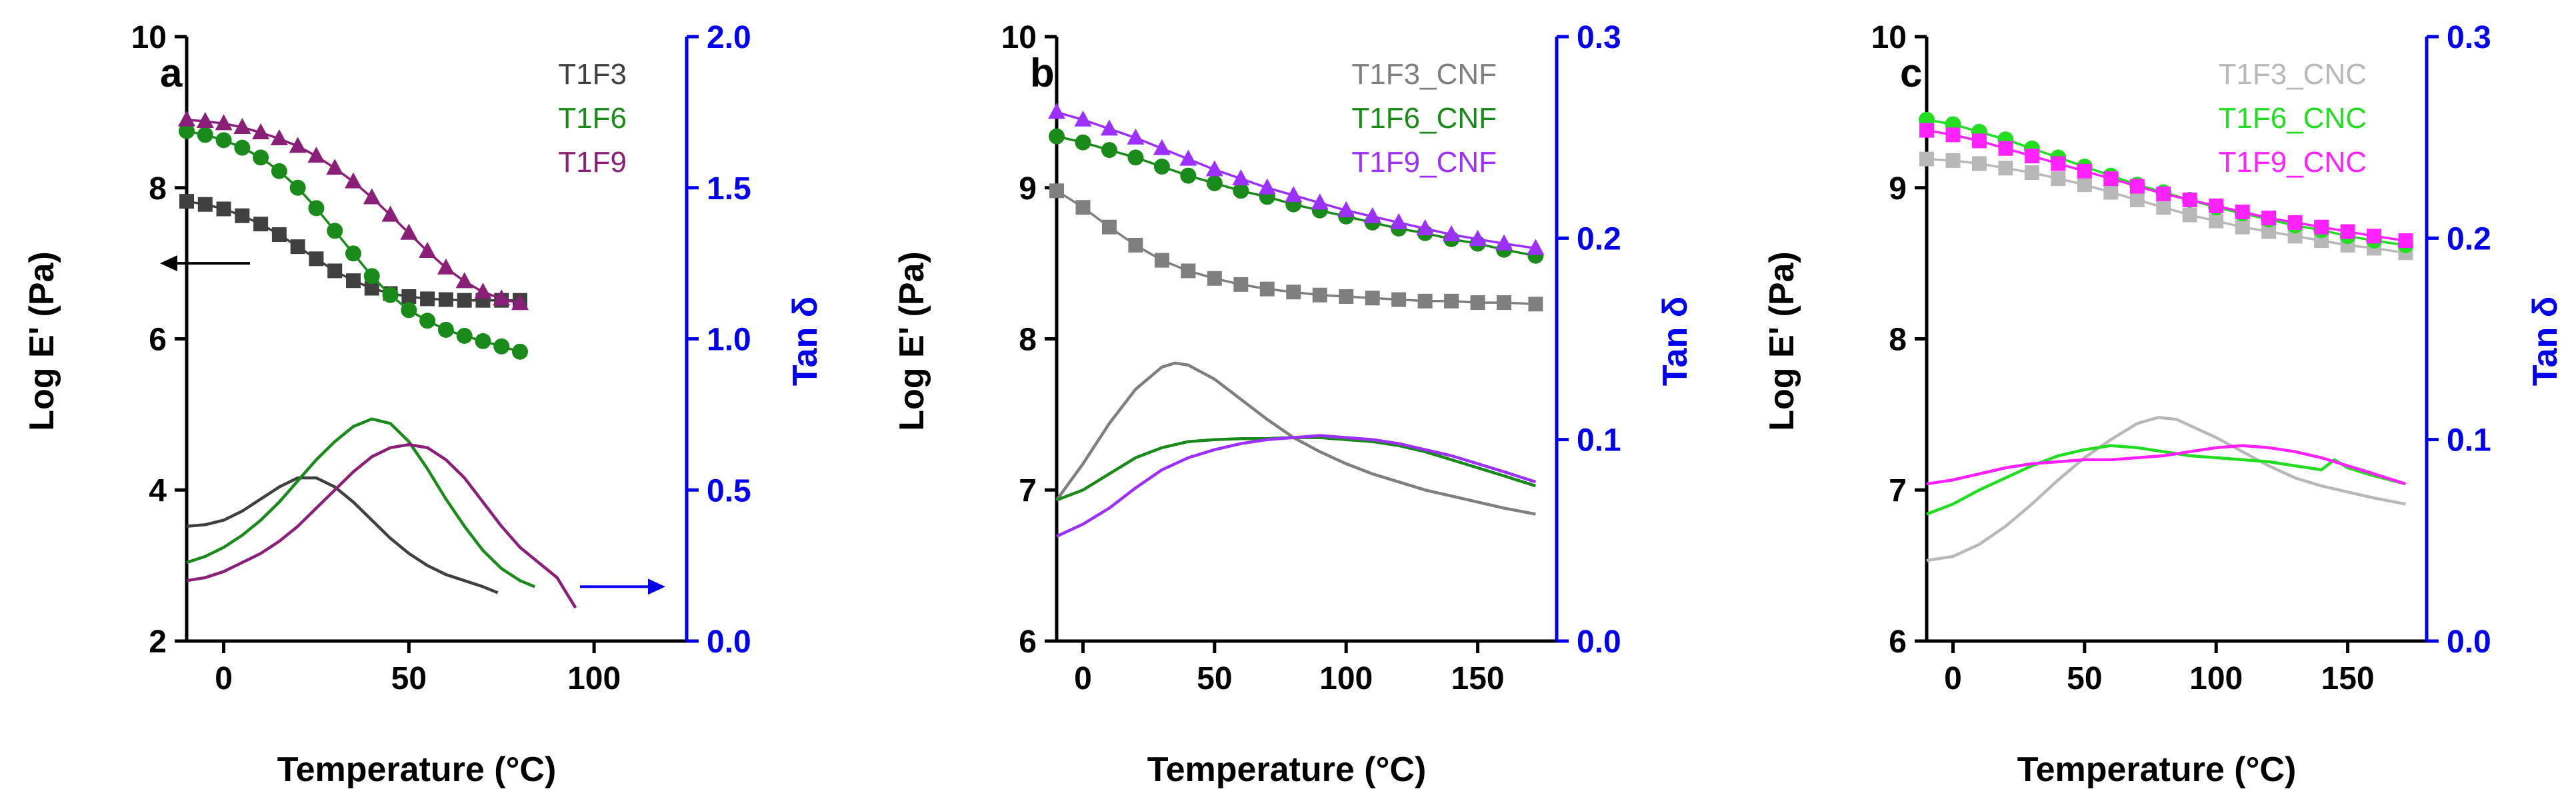  I want to click on panel-c-y2tick-label: 0.3, so click(2469, 37).